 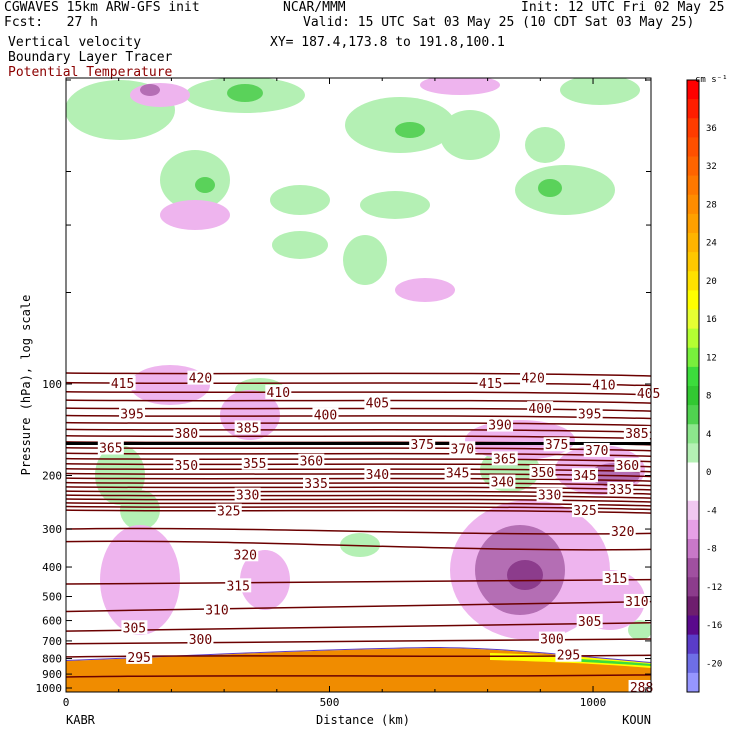 I want to click on model-title: CGWAVES 15km ARW-GFS init, so click(x=102, y=7).